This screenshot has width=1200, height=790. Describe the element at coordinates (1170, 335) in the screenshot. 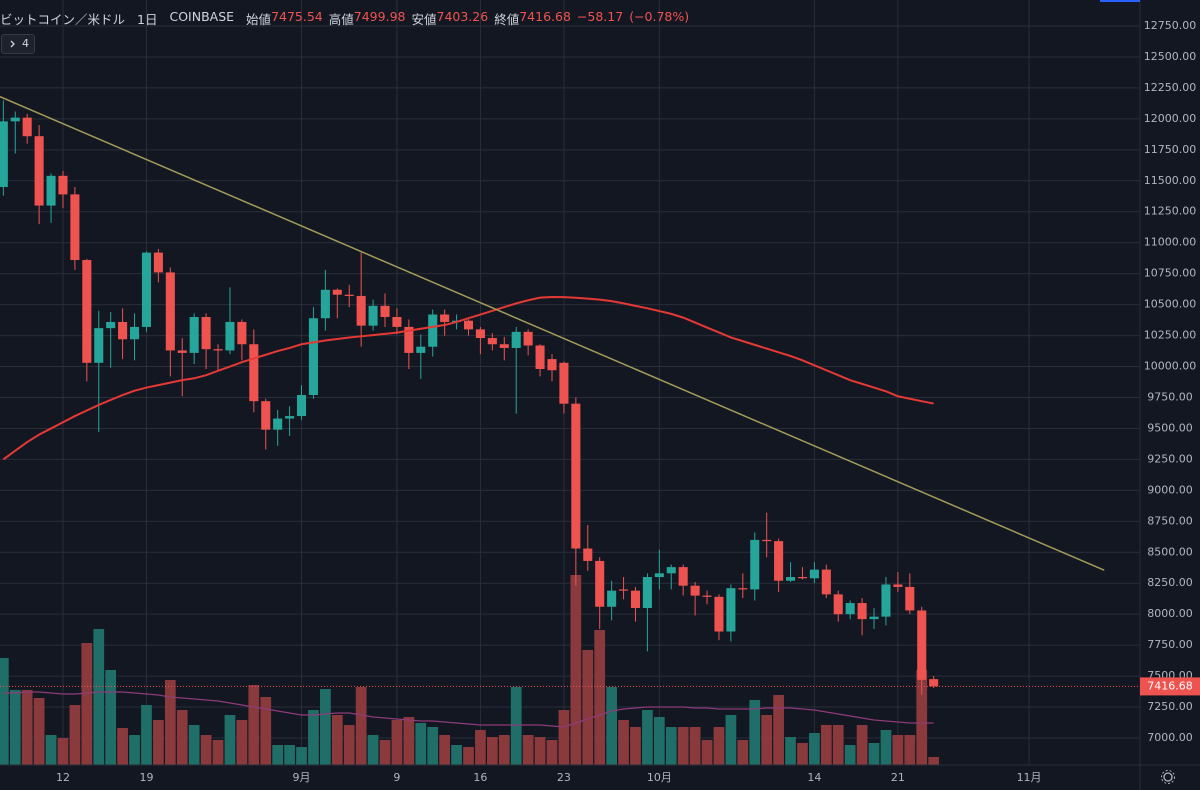

I see `y-tick-label: 10250.00` at that location.